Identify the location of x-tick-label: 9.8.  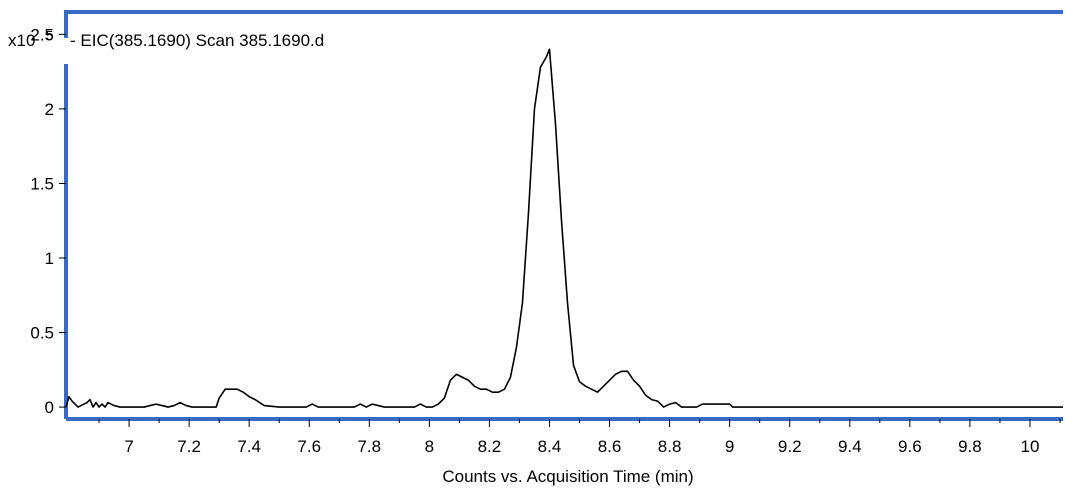
(970, 446).